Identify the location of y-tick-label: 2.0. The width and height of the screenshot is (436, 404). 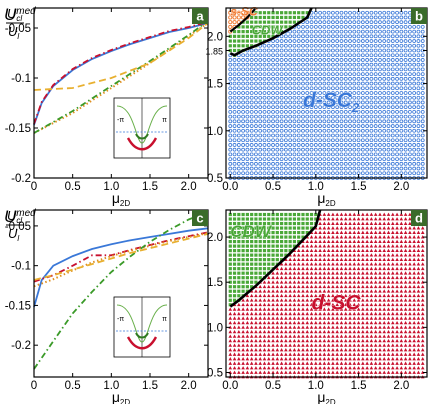
(215, 37).